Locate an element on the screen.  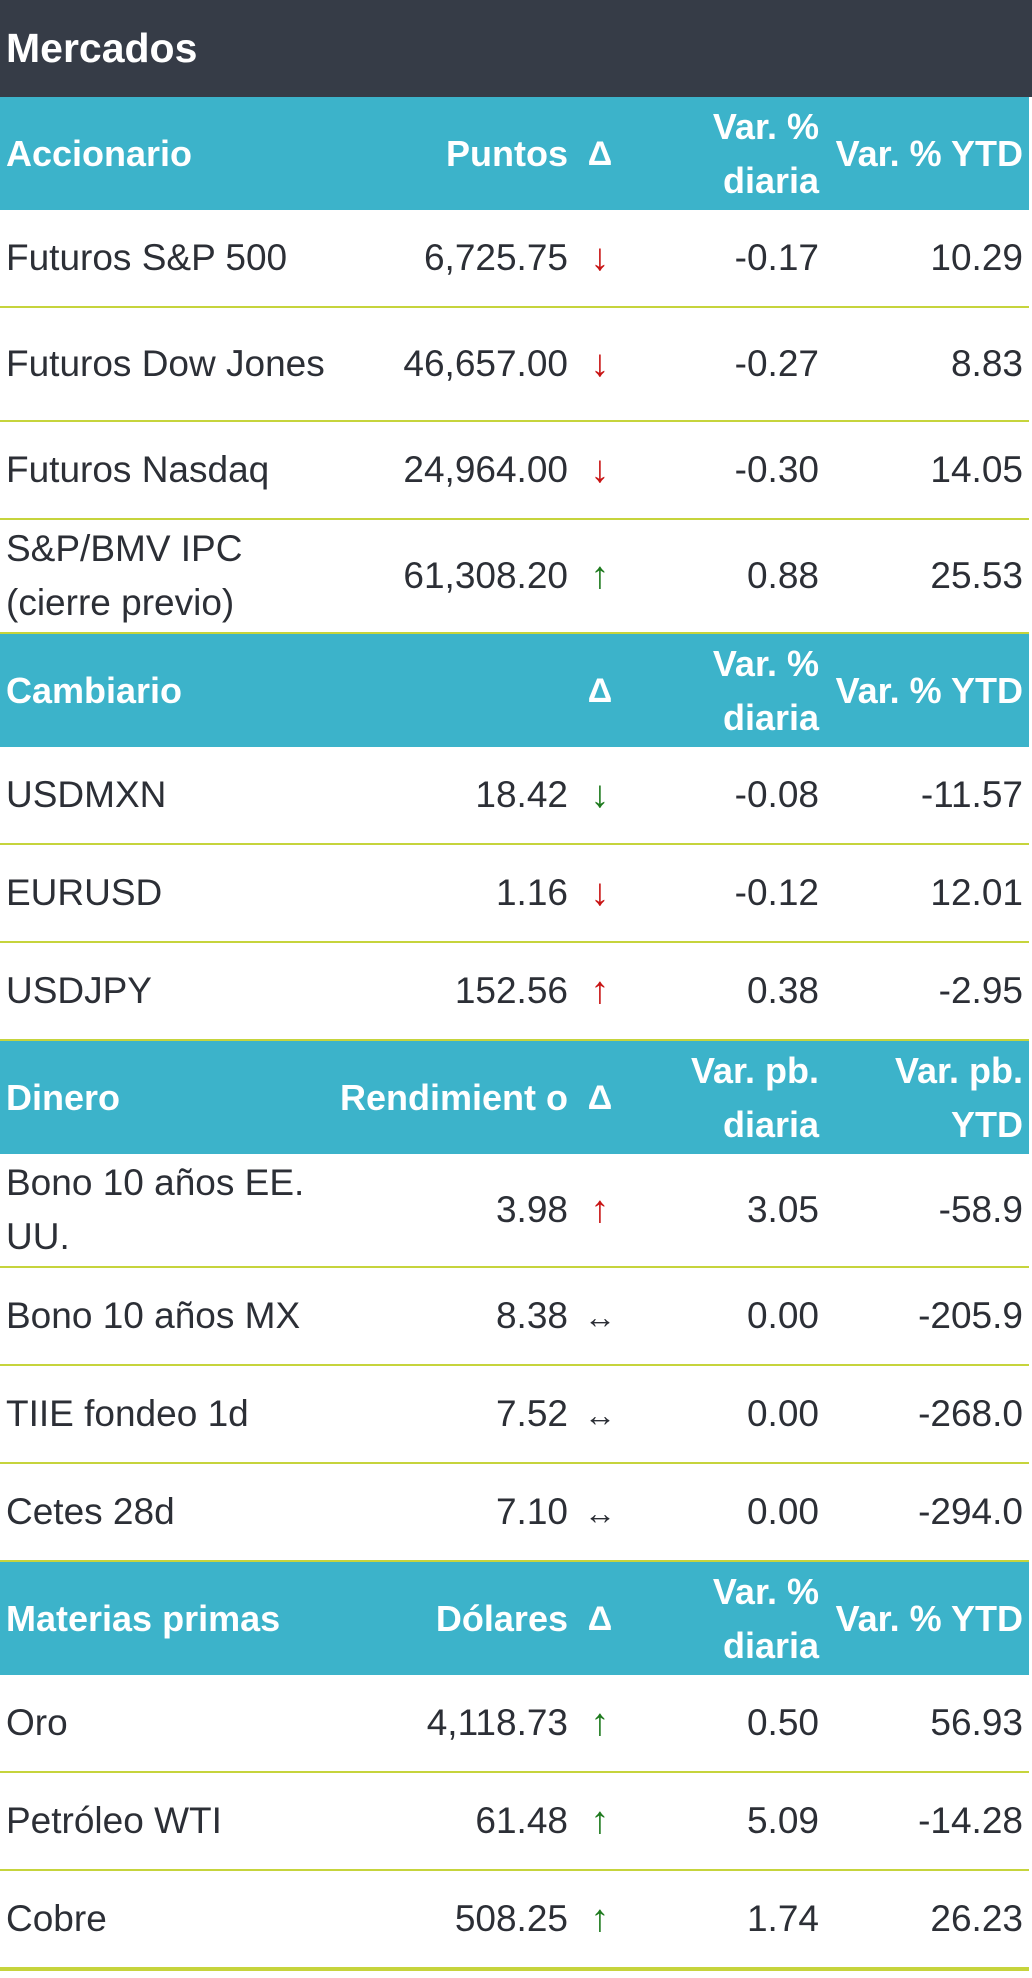
instrument-name: Futuros S&P 500 is located at coordinates (166, 259).